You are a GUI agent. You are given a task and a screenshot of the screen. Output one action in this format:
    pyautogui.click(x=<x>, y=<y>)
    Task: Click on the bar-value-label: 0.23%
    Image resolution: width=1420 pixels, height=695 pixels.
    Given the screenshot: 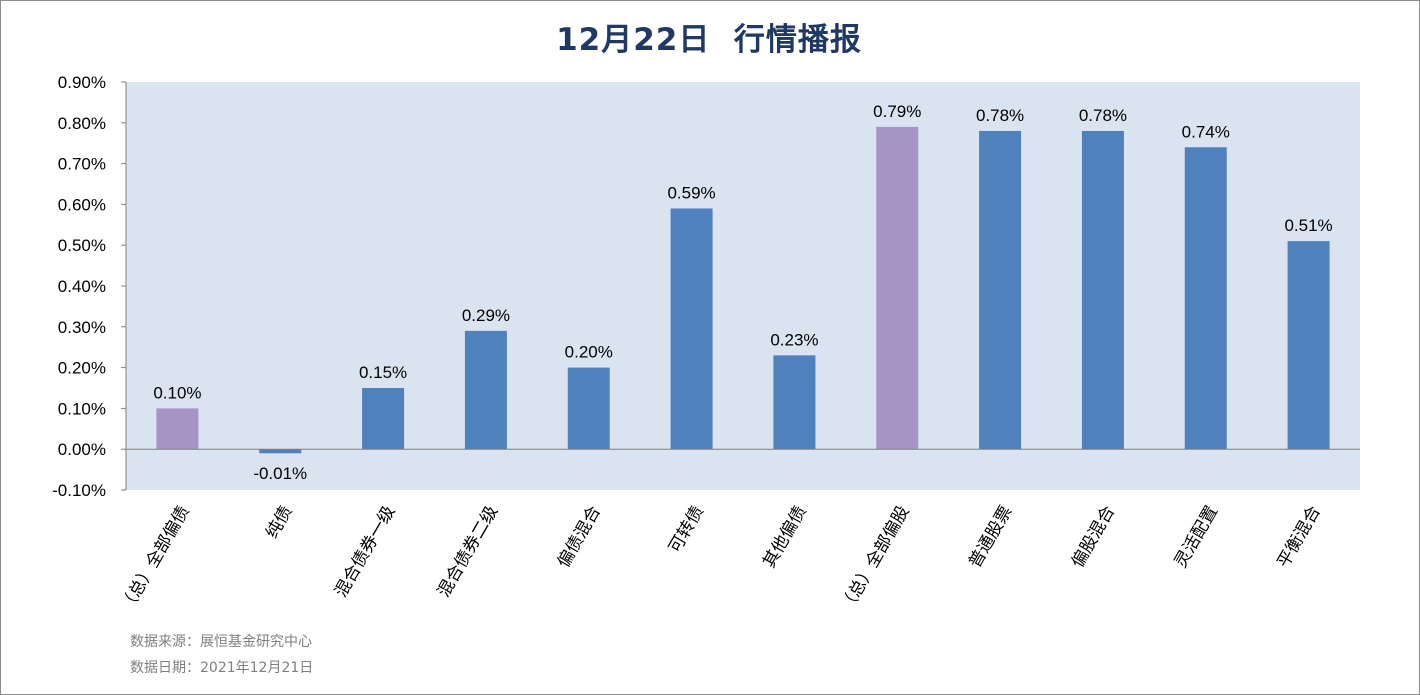 What is the action you would take?
    pyautogui.click(x=794, y=339)
    